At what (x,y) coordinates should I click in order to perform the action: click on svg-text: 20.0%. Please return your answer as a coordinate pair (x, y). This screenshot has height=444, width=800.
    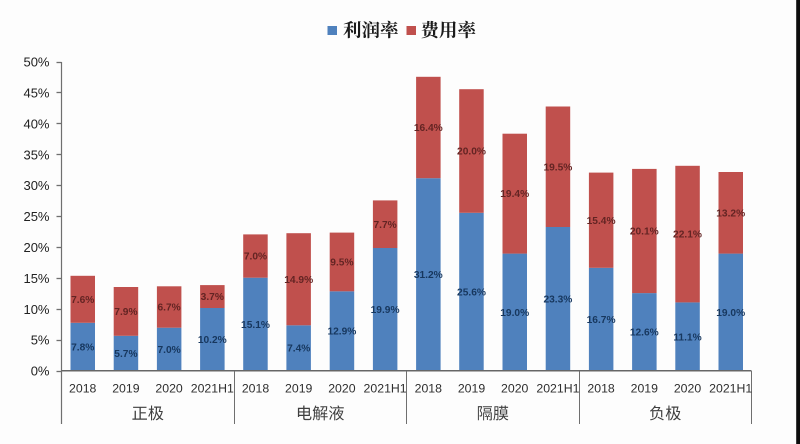
    Looking at the image, I should click on (471, 152).